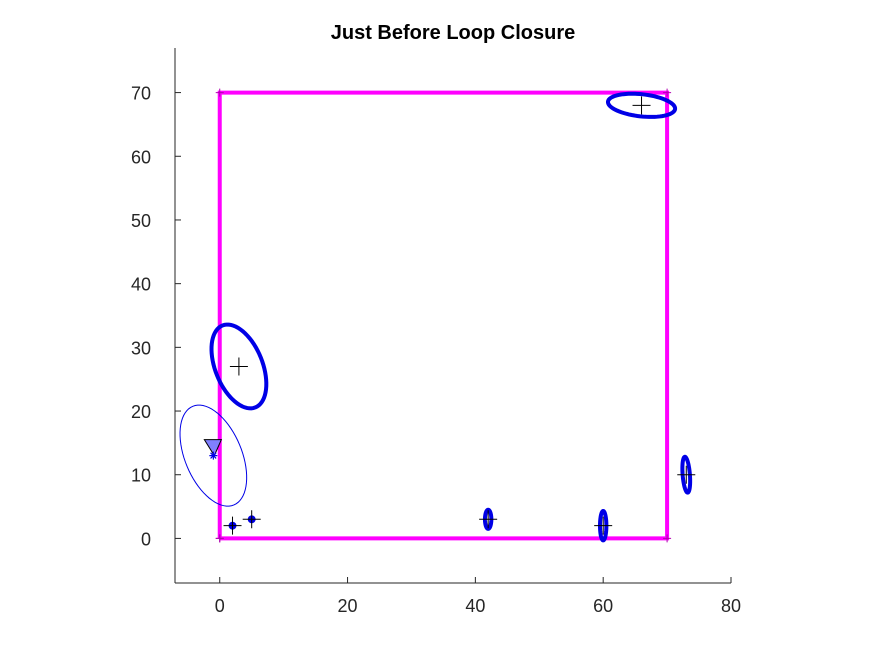 This screenshot has height=656, width=875. Describe the element at coordinates (146, 539) in the screenshot. I see `y-tick-label: 0` at that location.